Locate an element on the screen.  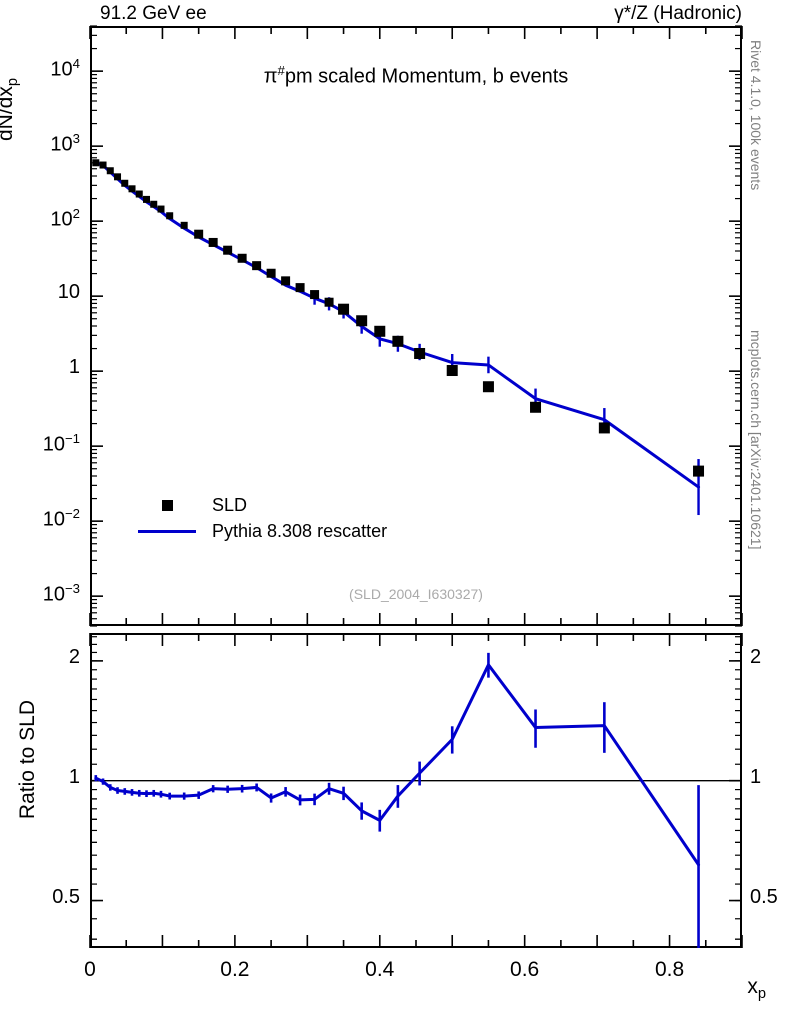
x-axis-label-sub: p is located at coordinates (761, 994).